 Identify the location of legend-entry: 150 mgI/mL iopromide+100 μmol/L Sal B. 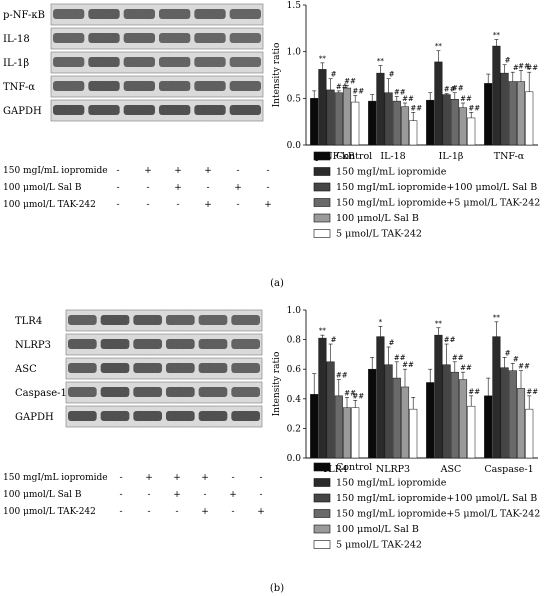
(436, 498).